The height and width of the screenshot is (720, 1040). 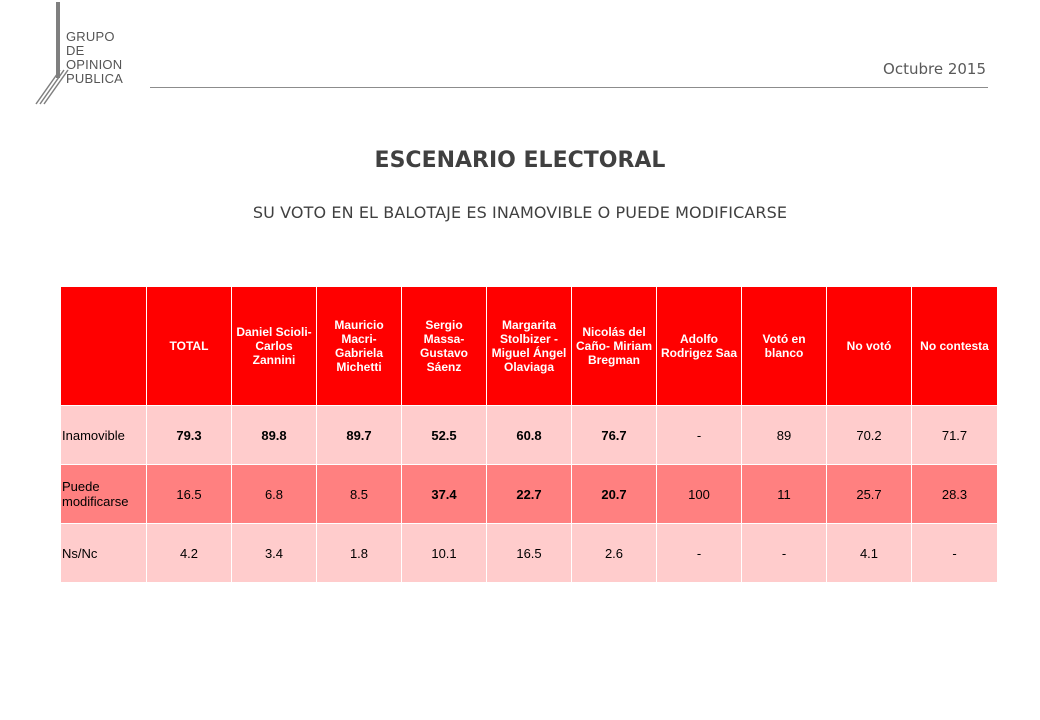 What do you see at coordinates (189, 435) in the screenshot?
I see `table-cell: 79.3` at bounding box center [189, 435].